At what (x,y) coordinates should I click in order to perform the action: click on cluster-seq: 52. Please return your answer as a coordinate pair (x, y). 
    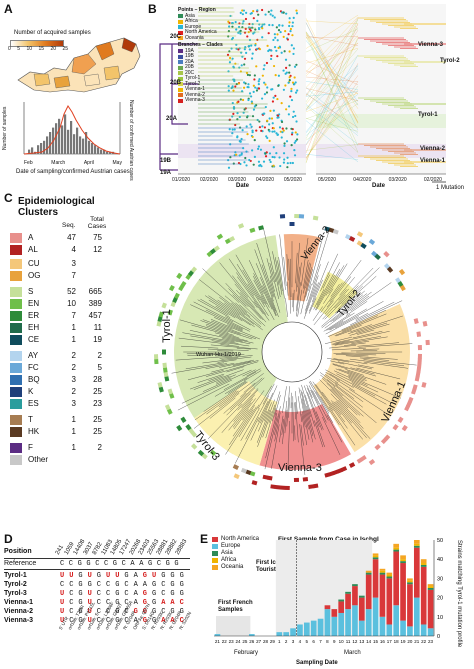
    Looking at the image, I should click on (71, 291).